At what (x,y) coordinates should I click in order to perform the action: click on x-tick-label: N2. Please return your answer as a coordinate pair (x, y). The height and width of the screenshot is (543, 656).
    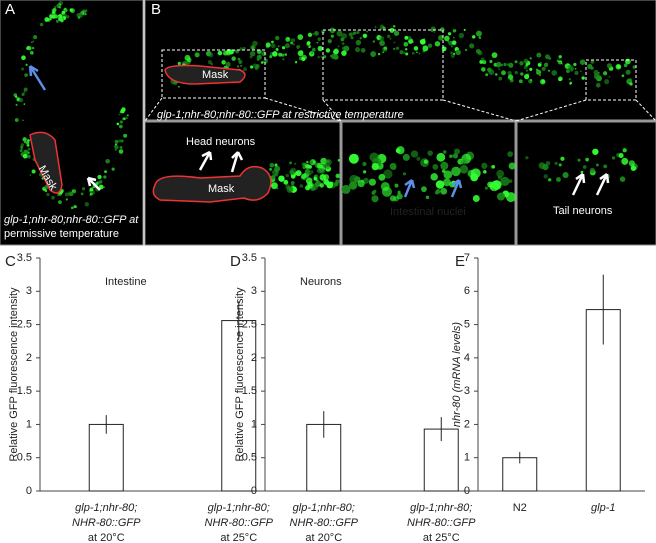
    Looking at the image, I should click on (520, 508).